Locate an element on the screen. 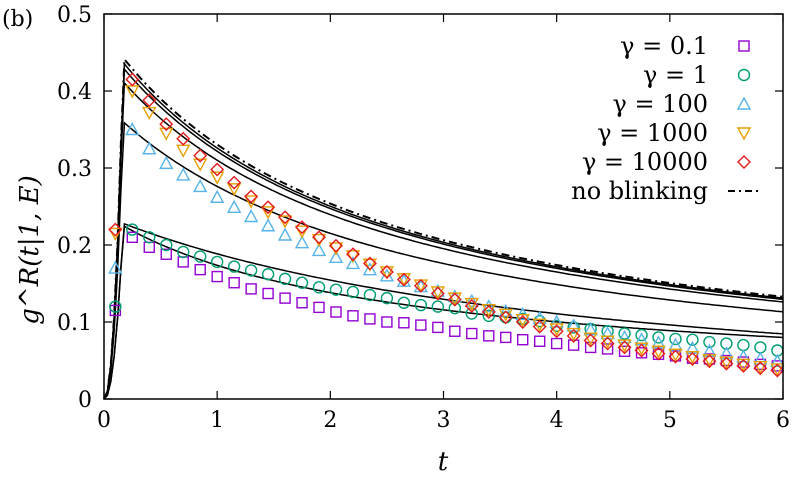  y-axis-label: g^R(t|1, E) is located at coordinates (30, 250).